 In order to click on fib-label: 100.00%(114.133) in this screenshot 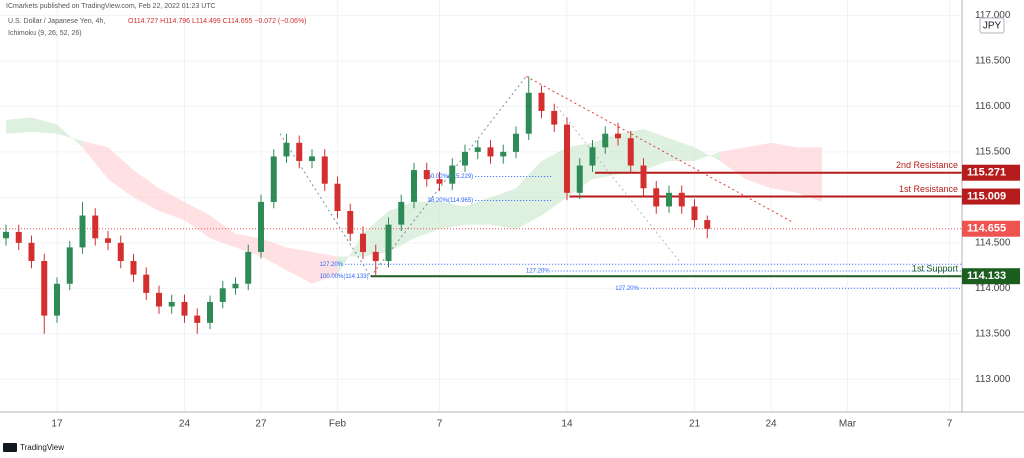, I will do `click(344, 277)`.